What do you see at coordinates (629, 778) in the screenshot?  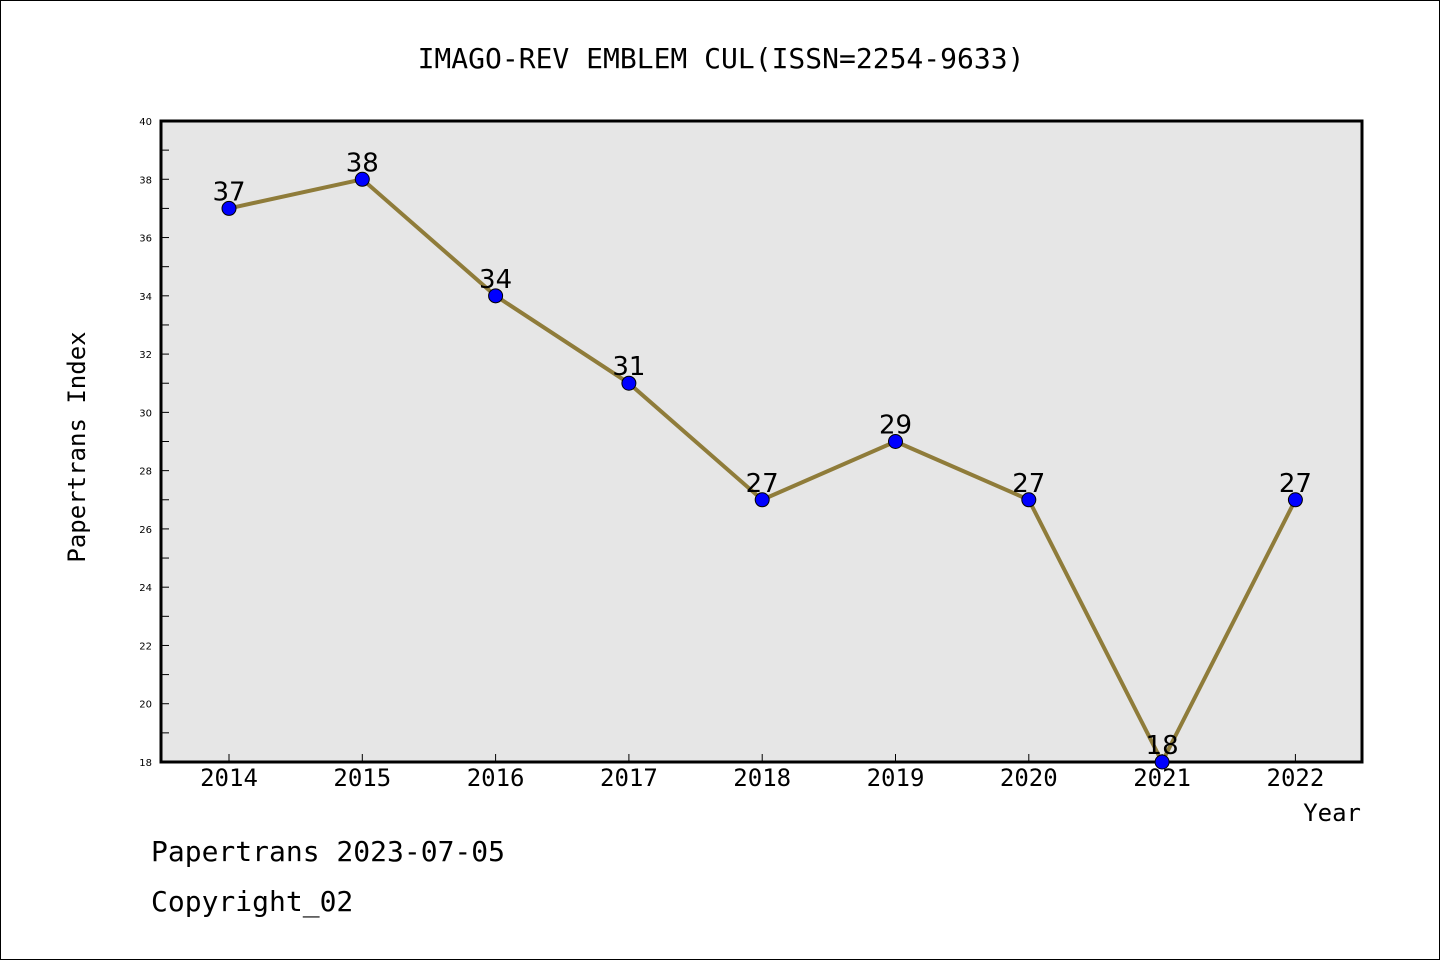 I see `x-tick-label: 2017` at bounding box center [629, 778].